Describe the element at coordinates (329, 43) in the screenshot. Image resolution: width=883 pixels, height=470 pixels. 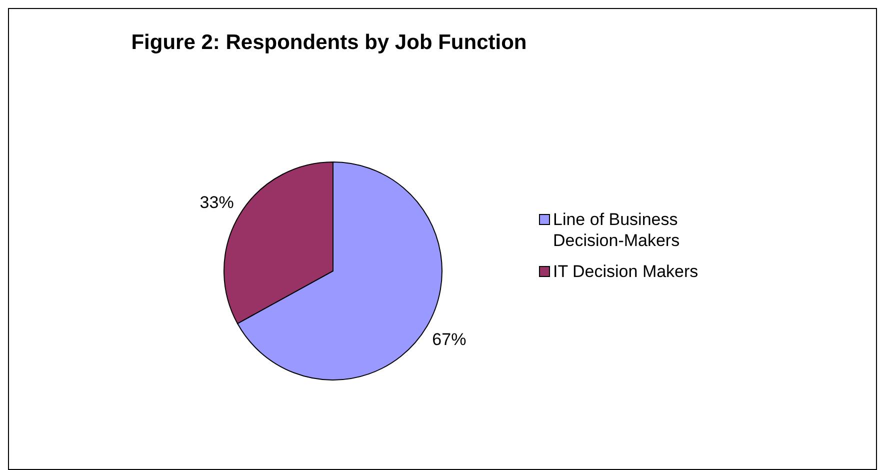
I see `chart-title: Figure 2: Respondents by Job Function` at that location.